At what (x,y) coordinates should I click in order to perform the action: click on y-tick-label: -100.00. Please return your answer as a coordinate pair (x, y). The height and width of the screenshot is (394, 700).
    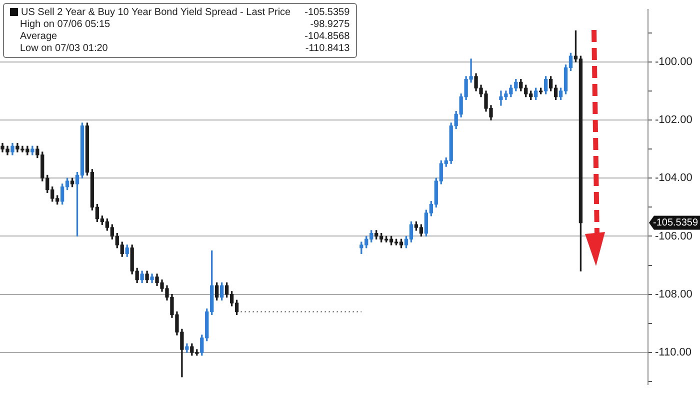
    Looking at the image, I should click on (673, 62).